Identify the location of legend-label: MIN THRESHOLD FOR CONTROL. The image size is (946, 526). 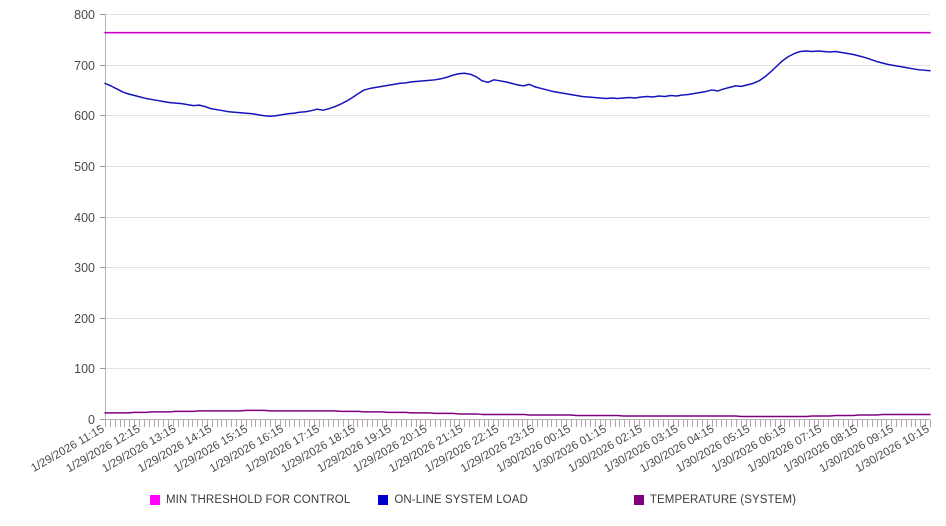
(258, 500).